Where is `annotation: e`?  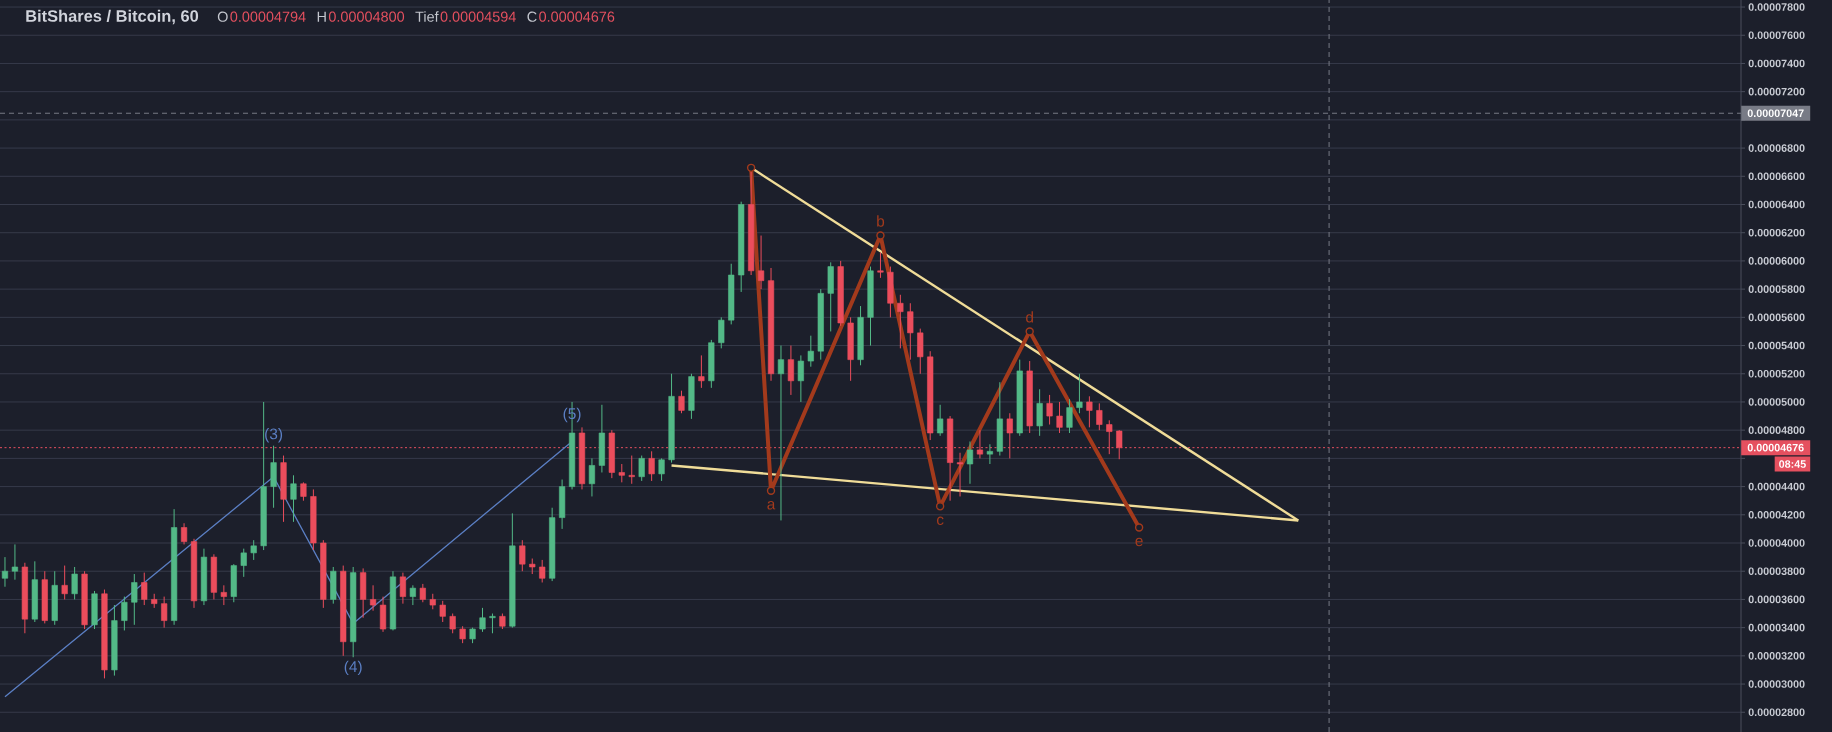
annotation: e is located at coordinates (1139, 542).